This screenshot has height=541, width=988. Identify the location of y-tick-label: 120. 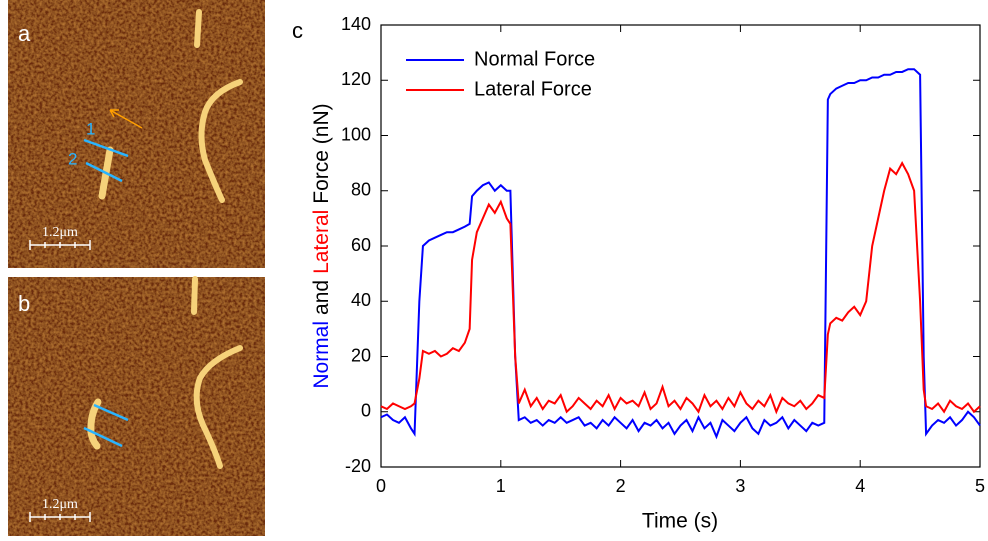
(356, 79).